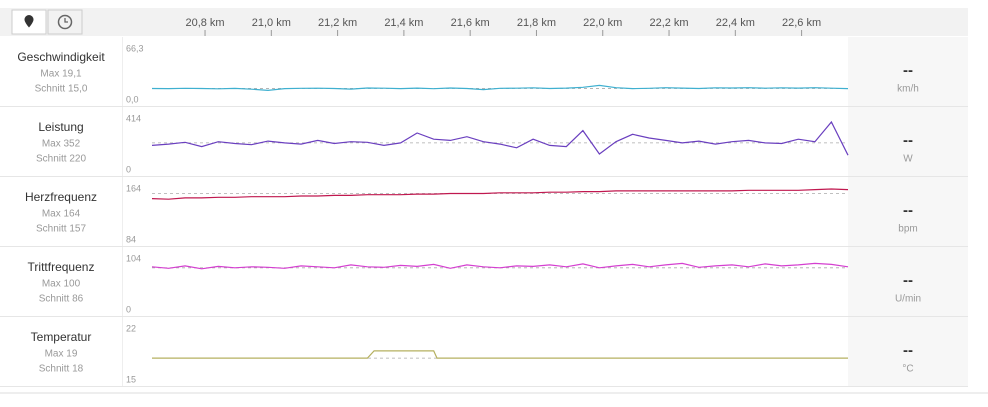 Image resolution: width=988 pixels, height=407 pixels. I want to click on y-tick-label: 15, so click(131, 379).